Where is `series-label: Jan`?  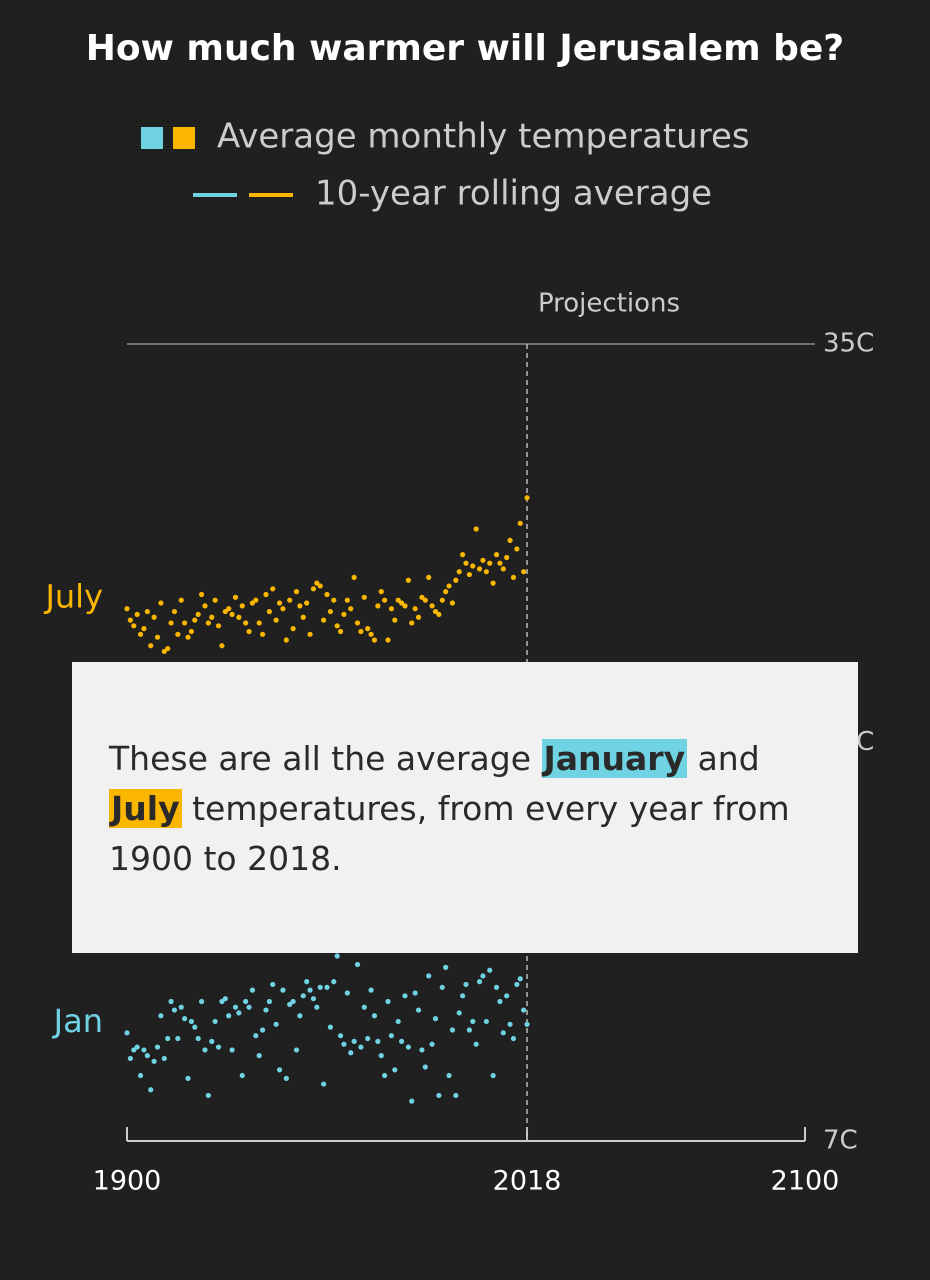
series-label: Jan is located at coordinates (77, 1021).